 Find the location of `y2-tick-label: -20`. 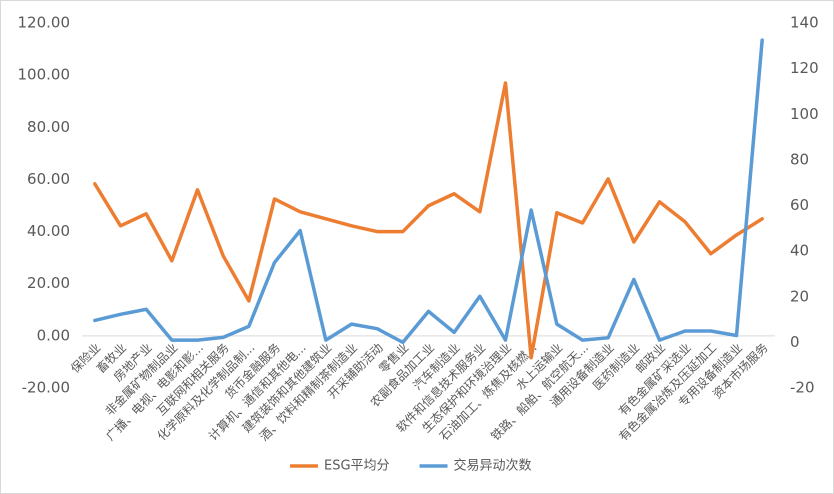

y2-tick-label: -20 is located at coordinates (802, 388).